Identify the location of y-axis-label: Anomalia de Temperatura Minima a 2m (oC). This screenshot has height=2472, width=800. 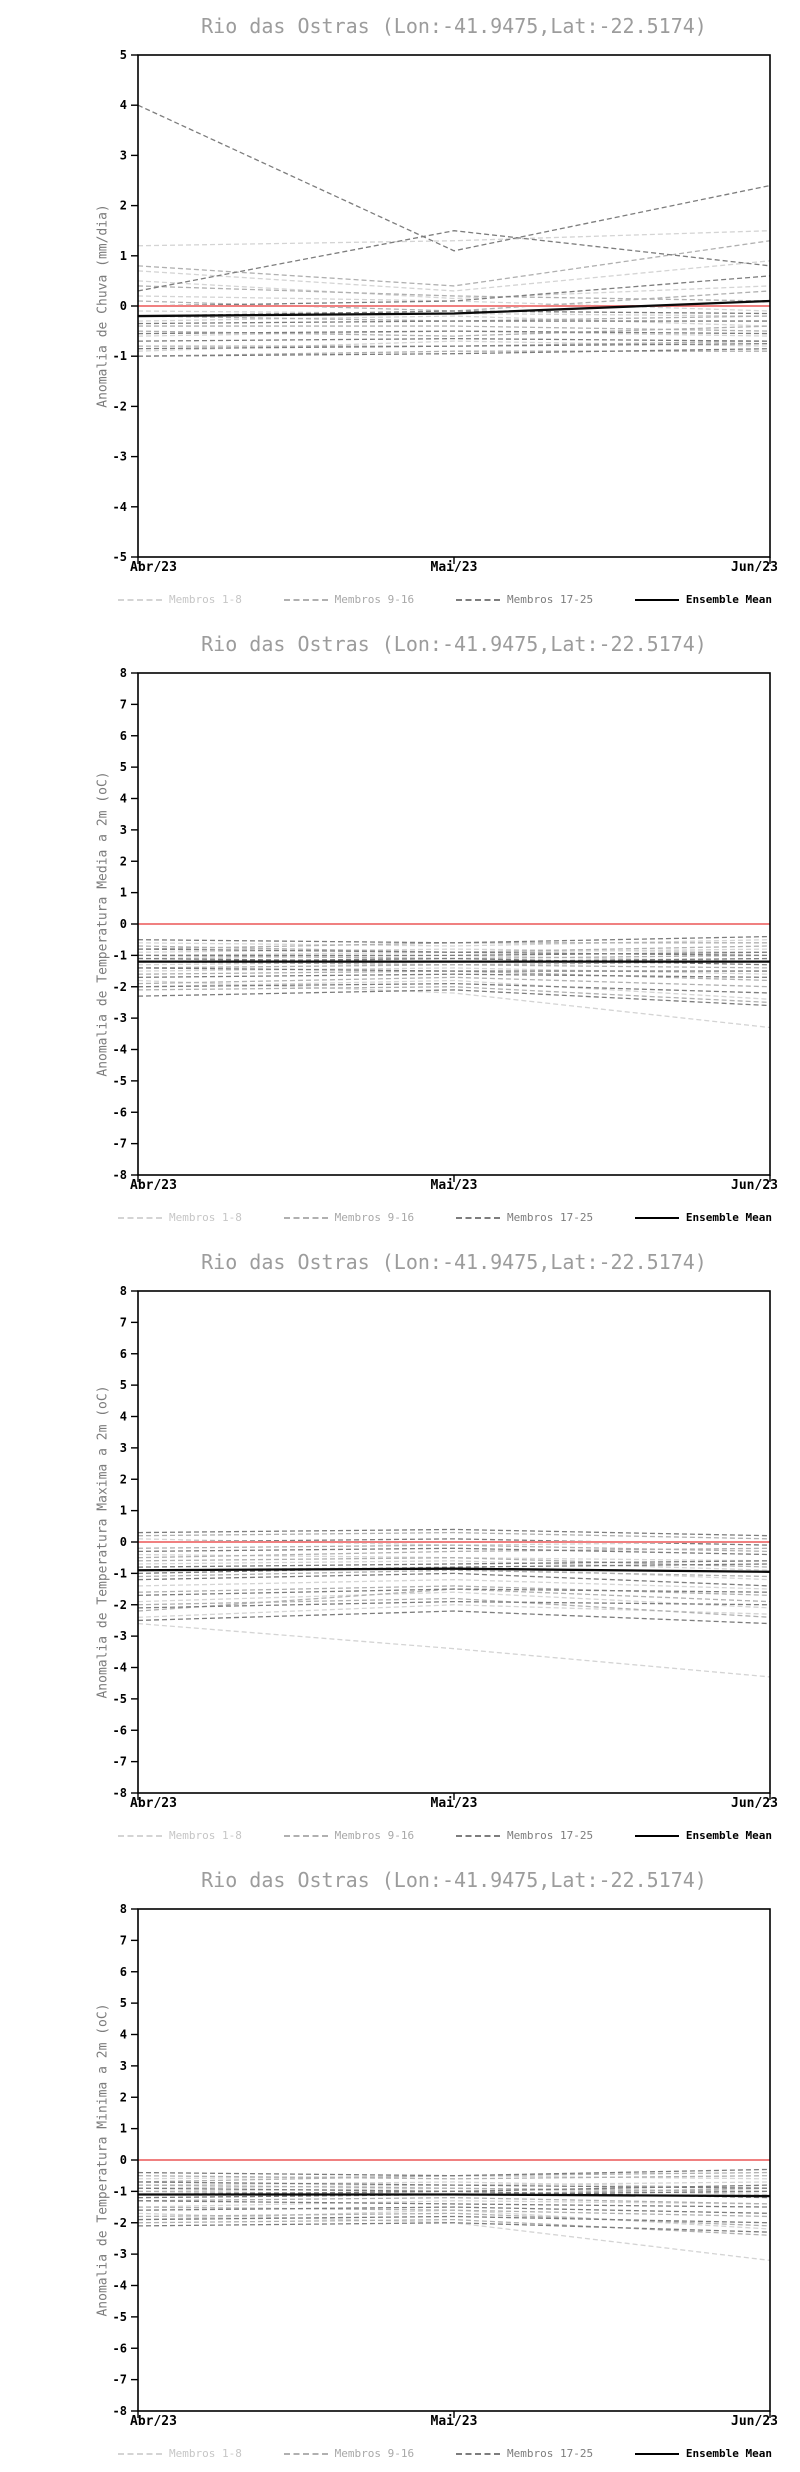
(103, 2160).